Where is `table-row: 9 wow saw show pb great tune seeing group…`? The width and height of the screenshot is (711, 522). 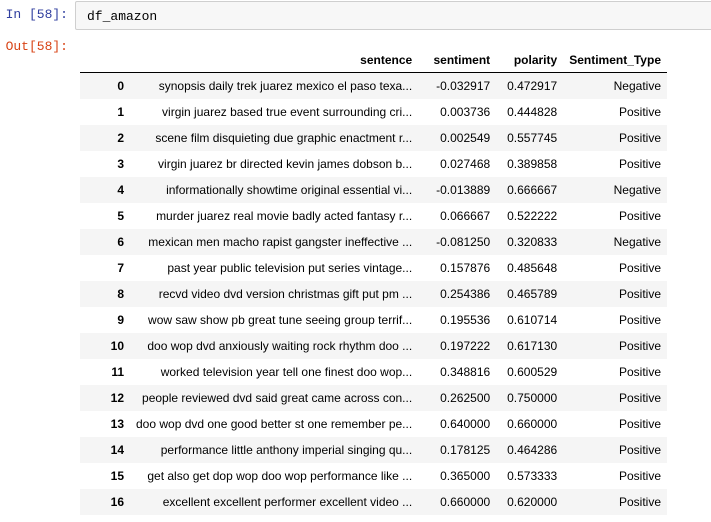
table-row: 9 wow saw show pb great tune seeing group… is located at coordinates (373, 320).